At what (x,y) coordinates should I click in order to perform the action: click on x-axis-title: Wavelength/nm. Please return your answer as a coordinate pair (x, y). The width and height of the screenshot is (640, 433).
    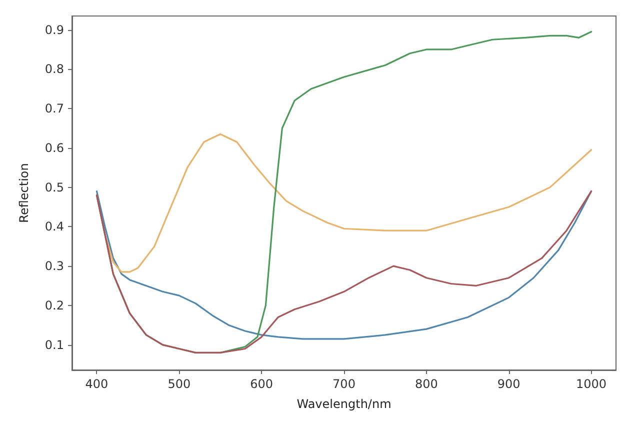
    Looking at the image, I should click on (344, 404).